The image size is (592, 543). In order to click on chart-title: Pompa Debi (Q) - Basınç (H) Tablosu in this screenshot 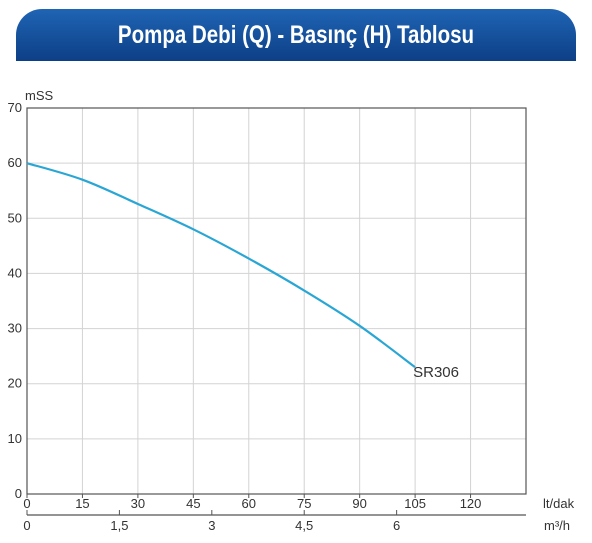, I will do `click(296, 35)`.